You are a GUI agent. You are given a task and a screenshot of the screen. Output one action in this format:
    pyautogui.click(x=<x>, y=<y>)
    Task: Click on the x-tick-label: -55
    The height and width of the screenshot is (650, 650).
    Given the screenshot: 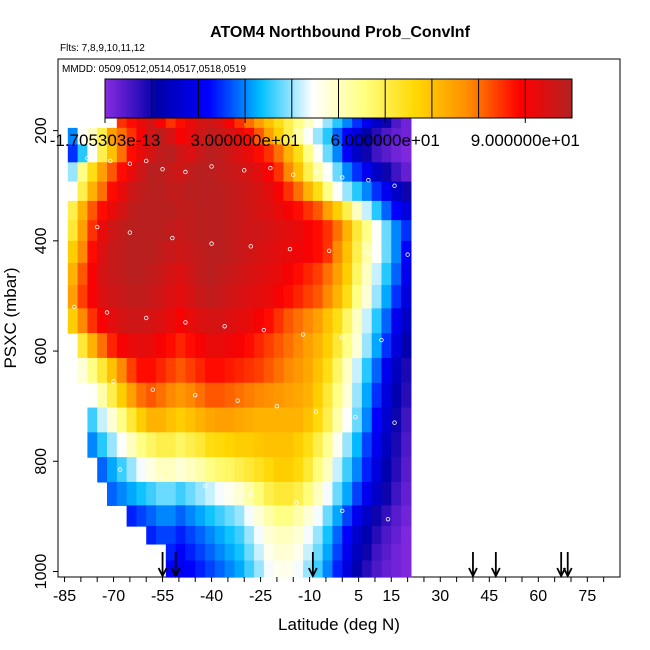 What is the action you would take?
    pyautogui.click(x=162, y=596)
    